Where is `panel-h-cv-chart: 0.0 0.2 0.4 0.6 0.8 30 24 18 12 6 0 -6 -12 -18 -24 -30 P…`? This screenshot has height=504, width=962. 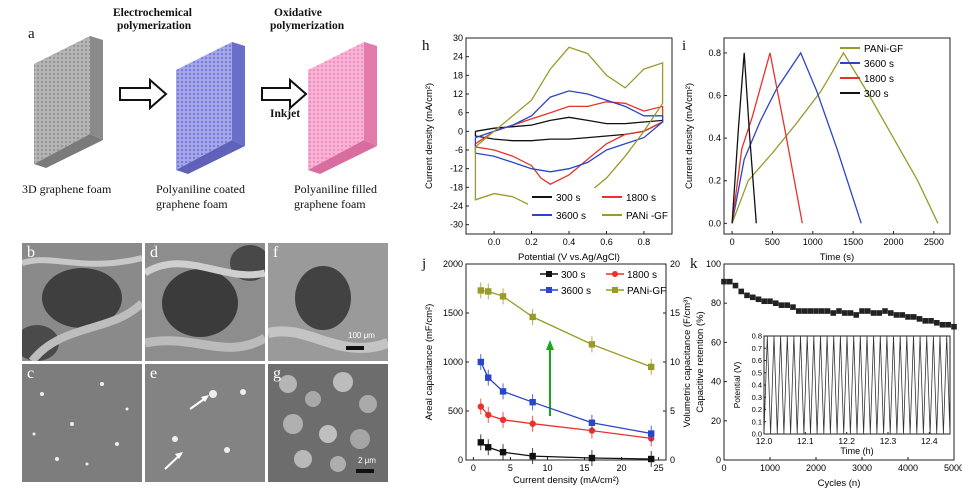
panel-h-cv-chart: 0.0 0.2 0.4 0.6 0.8 30 24 18 12 6 0 -6 -12 -18 -24 -30 P… is located at coordinates (548, 148).